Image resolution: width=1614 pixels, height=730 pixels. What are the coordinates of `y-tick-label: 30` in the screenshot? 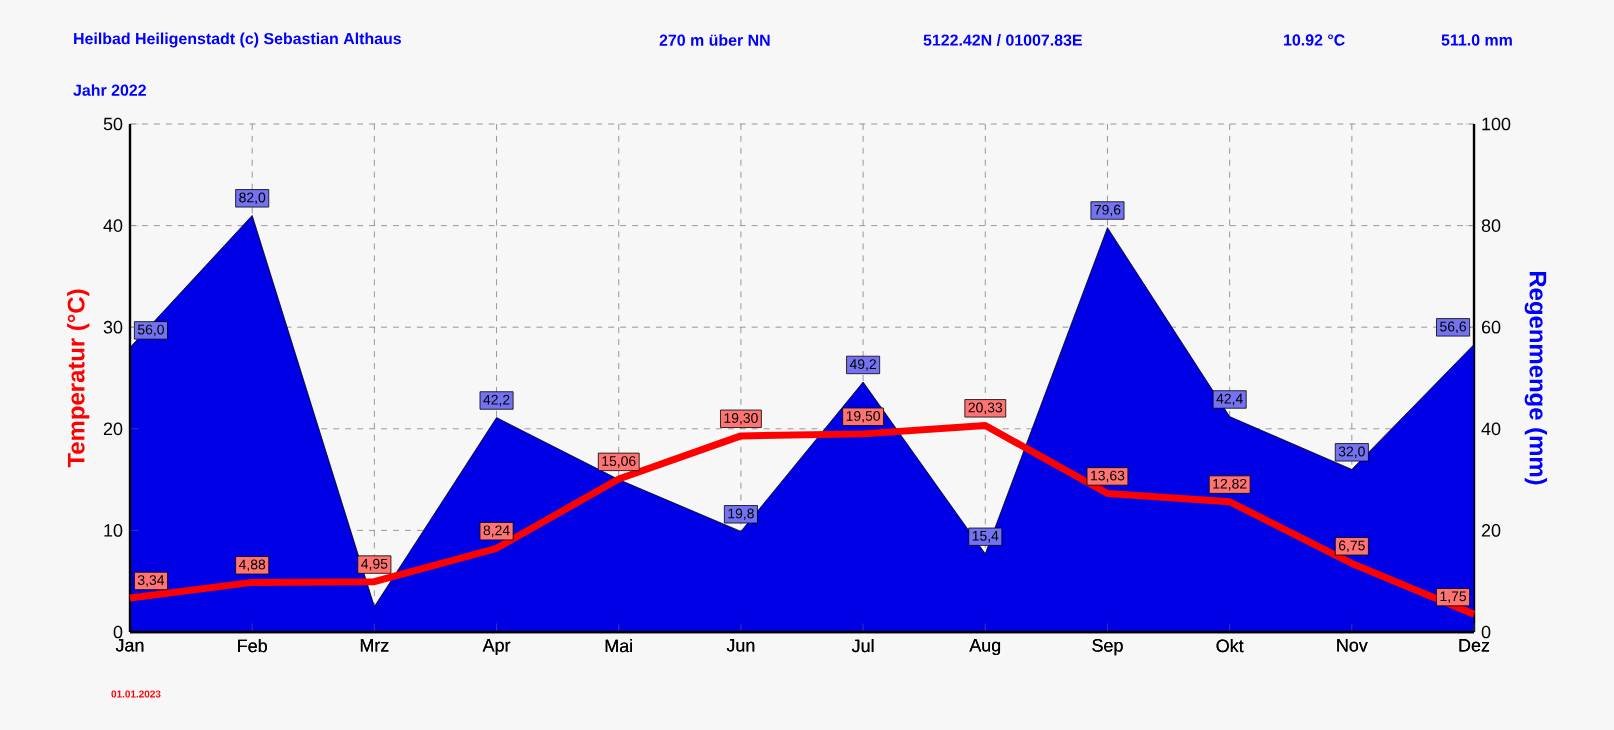 It's located at (113, 327).